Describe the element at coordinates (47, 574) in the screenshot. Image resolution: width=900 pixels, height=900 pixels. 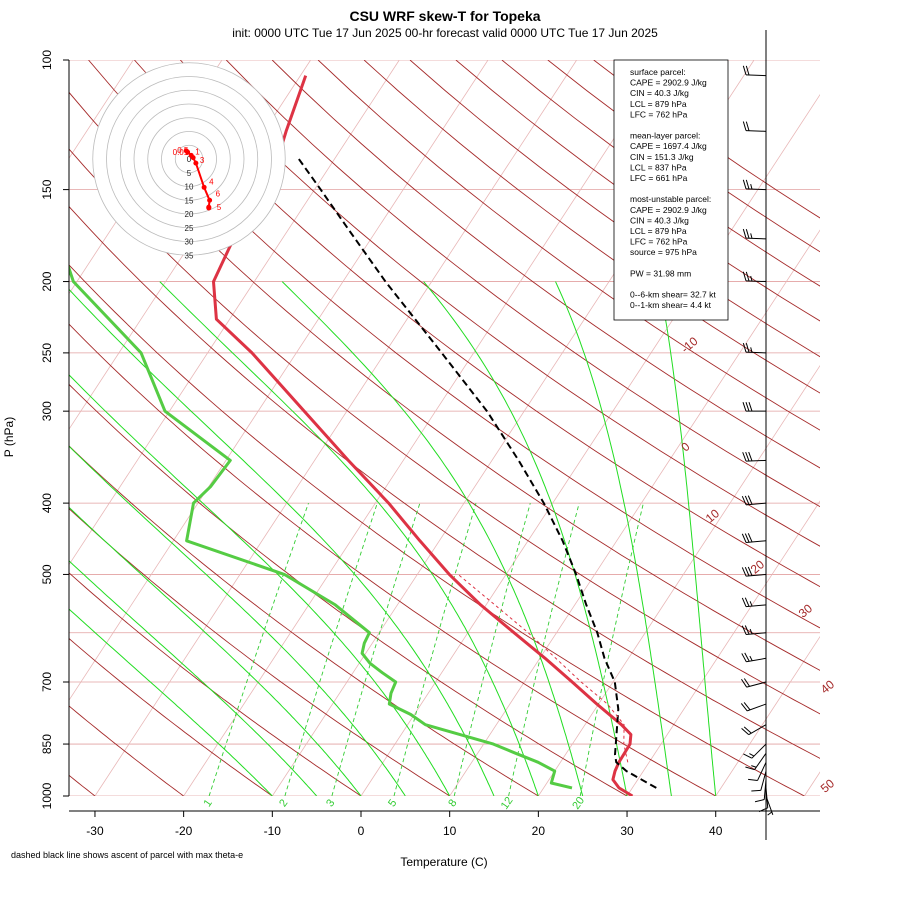
I see `y-tick-label: 500` at that location.